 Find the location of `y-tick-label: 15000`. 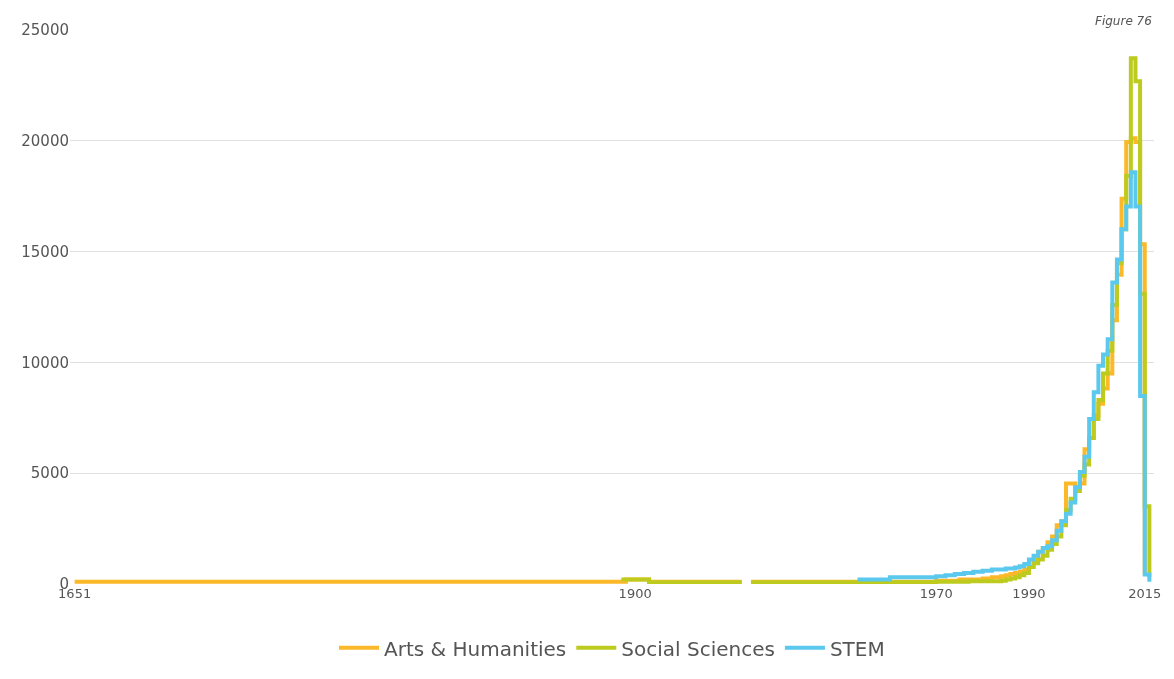

y-tick-label: 15000 is located at coordinates (45, 251).